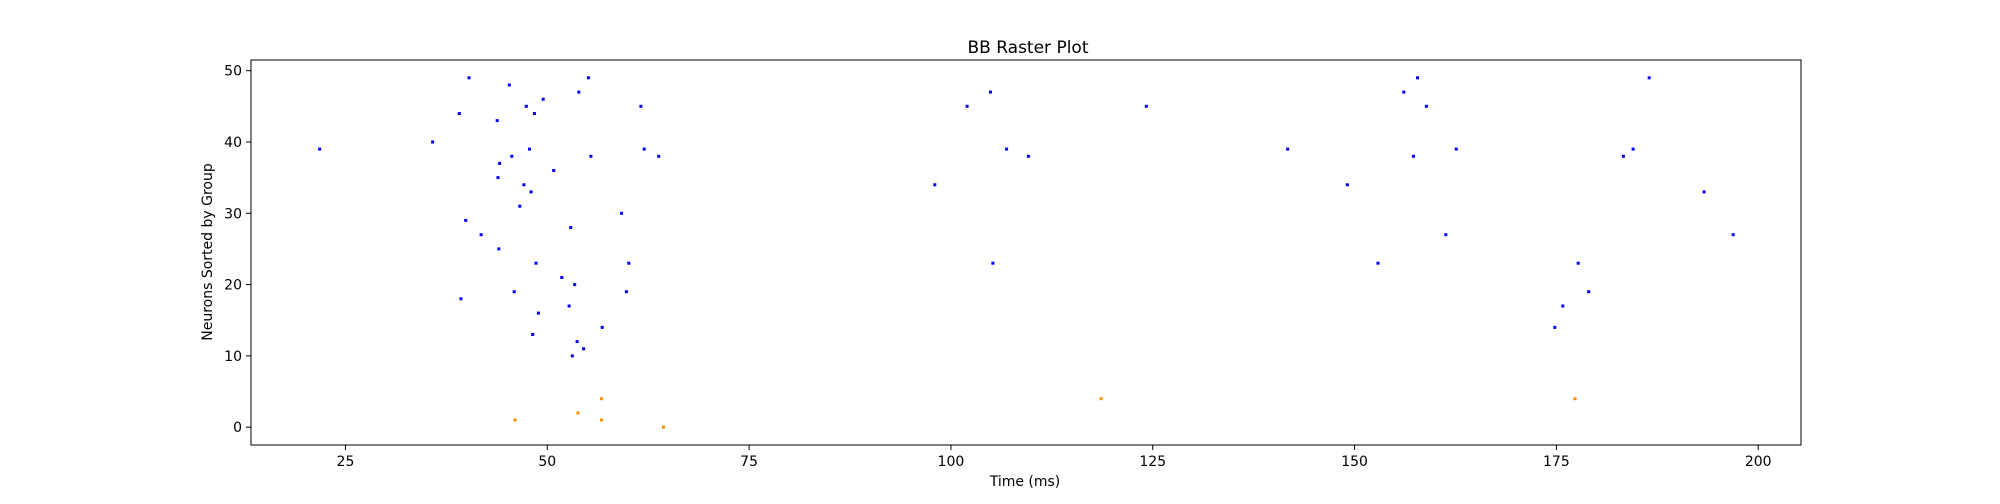  What do you see at coordinates (1025, 482) in the screenshot?
I see `x-axis-label: Time (ms)` at bounding box center [1025, 482].